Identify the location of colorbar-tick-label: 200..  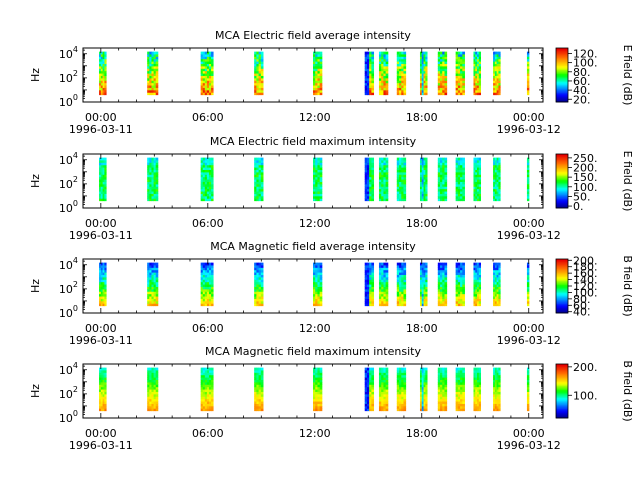
(585, 367).